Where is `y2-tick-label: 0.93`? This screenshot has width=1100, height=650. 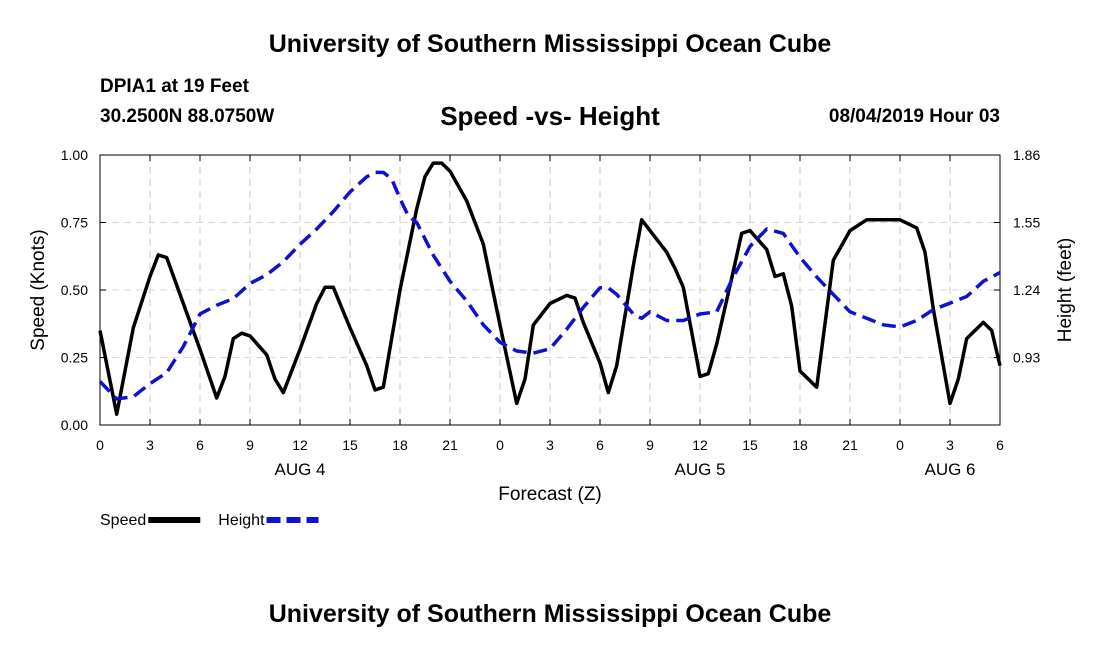 y2-tick-label: 0.93 is located at coordinates (1026, 358).